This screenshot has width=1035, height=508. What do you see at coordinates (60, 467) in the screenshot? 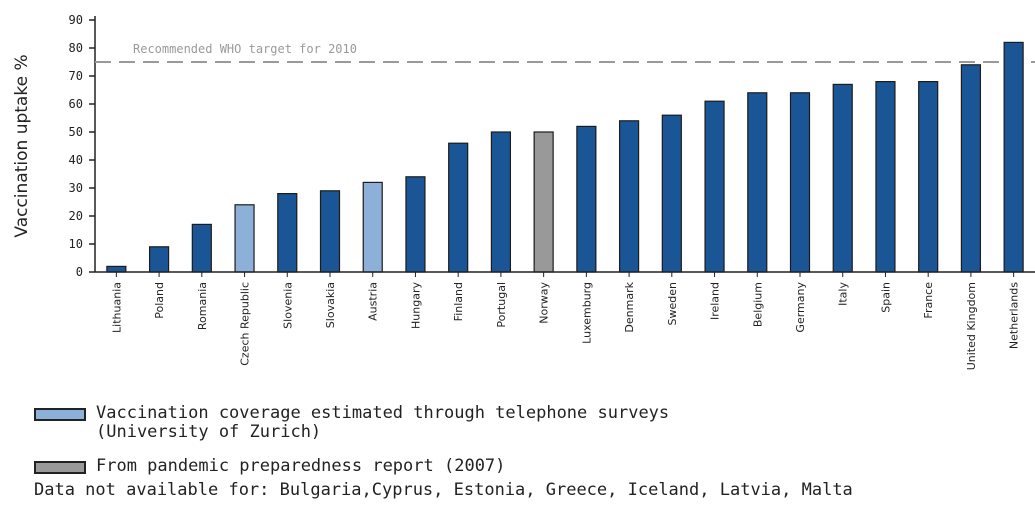
I see `legend-swatch-pandemic` at bounding box center [60, 467].